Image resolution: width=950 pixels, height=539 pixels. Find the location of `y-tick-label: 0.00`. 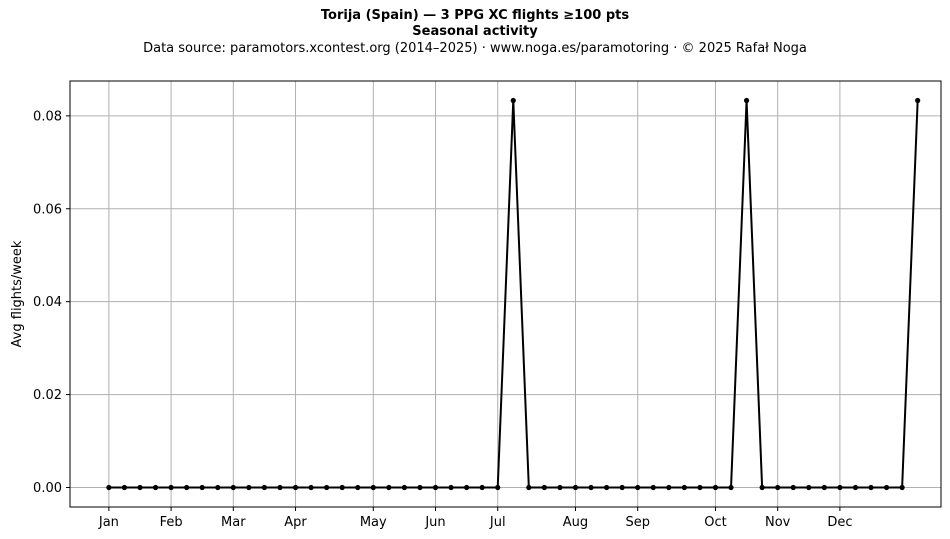

y-tick-label: 0.00 is located at coordinates (47, 488).